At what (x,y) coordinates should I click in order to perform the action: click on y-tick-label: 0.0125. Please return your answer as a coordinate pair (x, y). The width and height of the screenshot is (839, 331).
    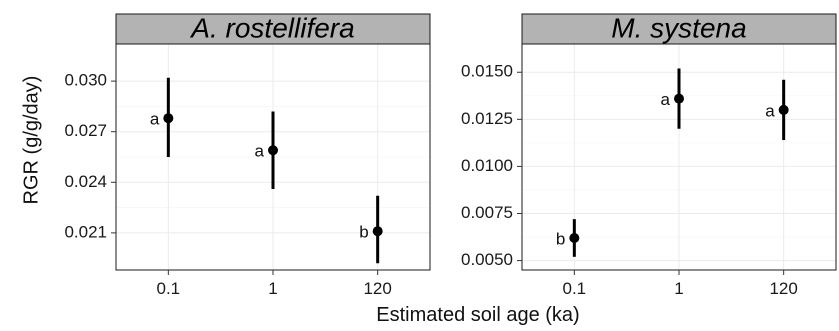
    Looking at the image, I should click on (487, 118).